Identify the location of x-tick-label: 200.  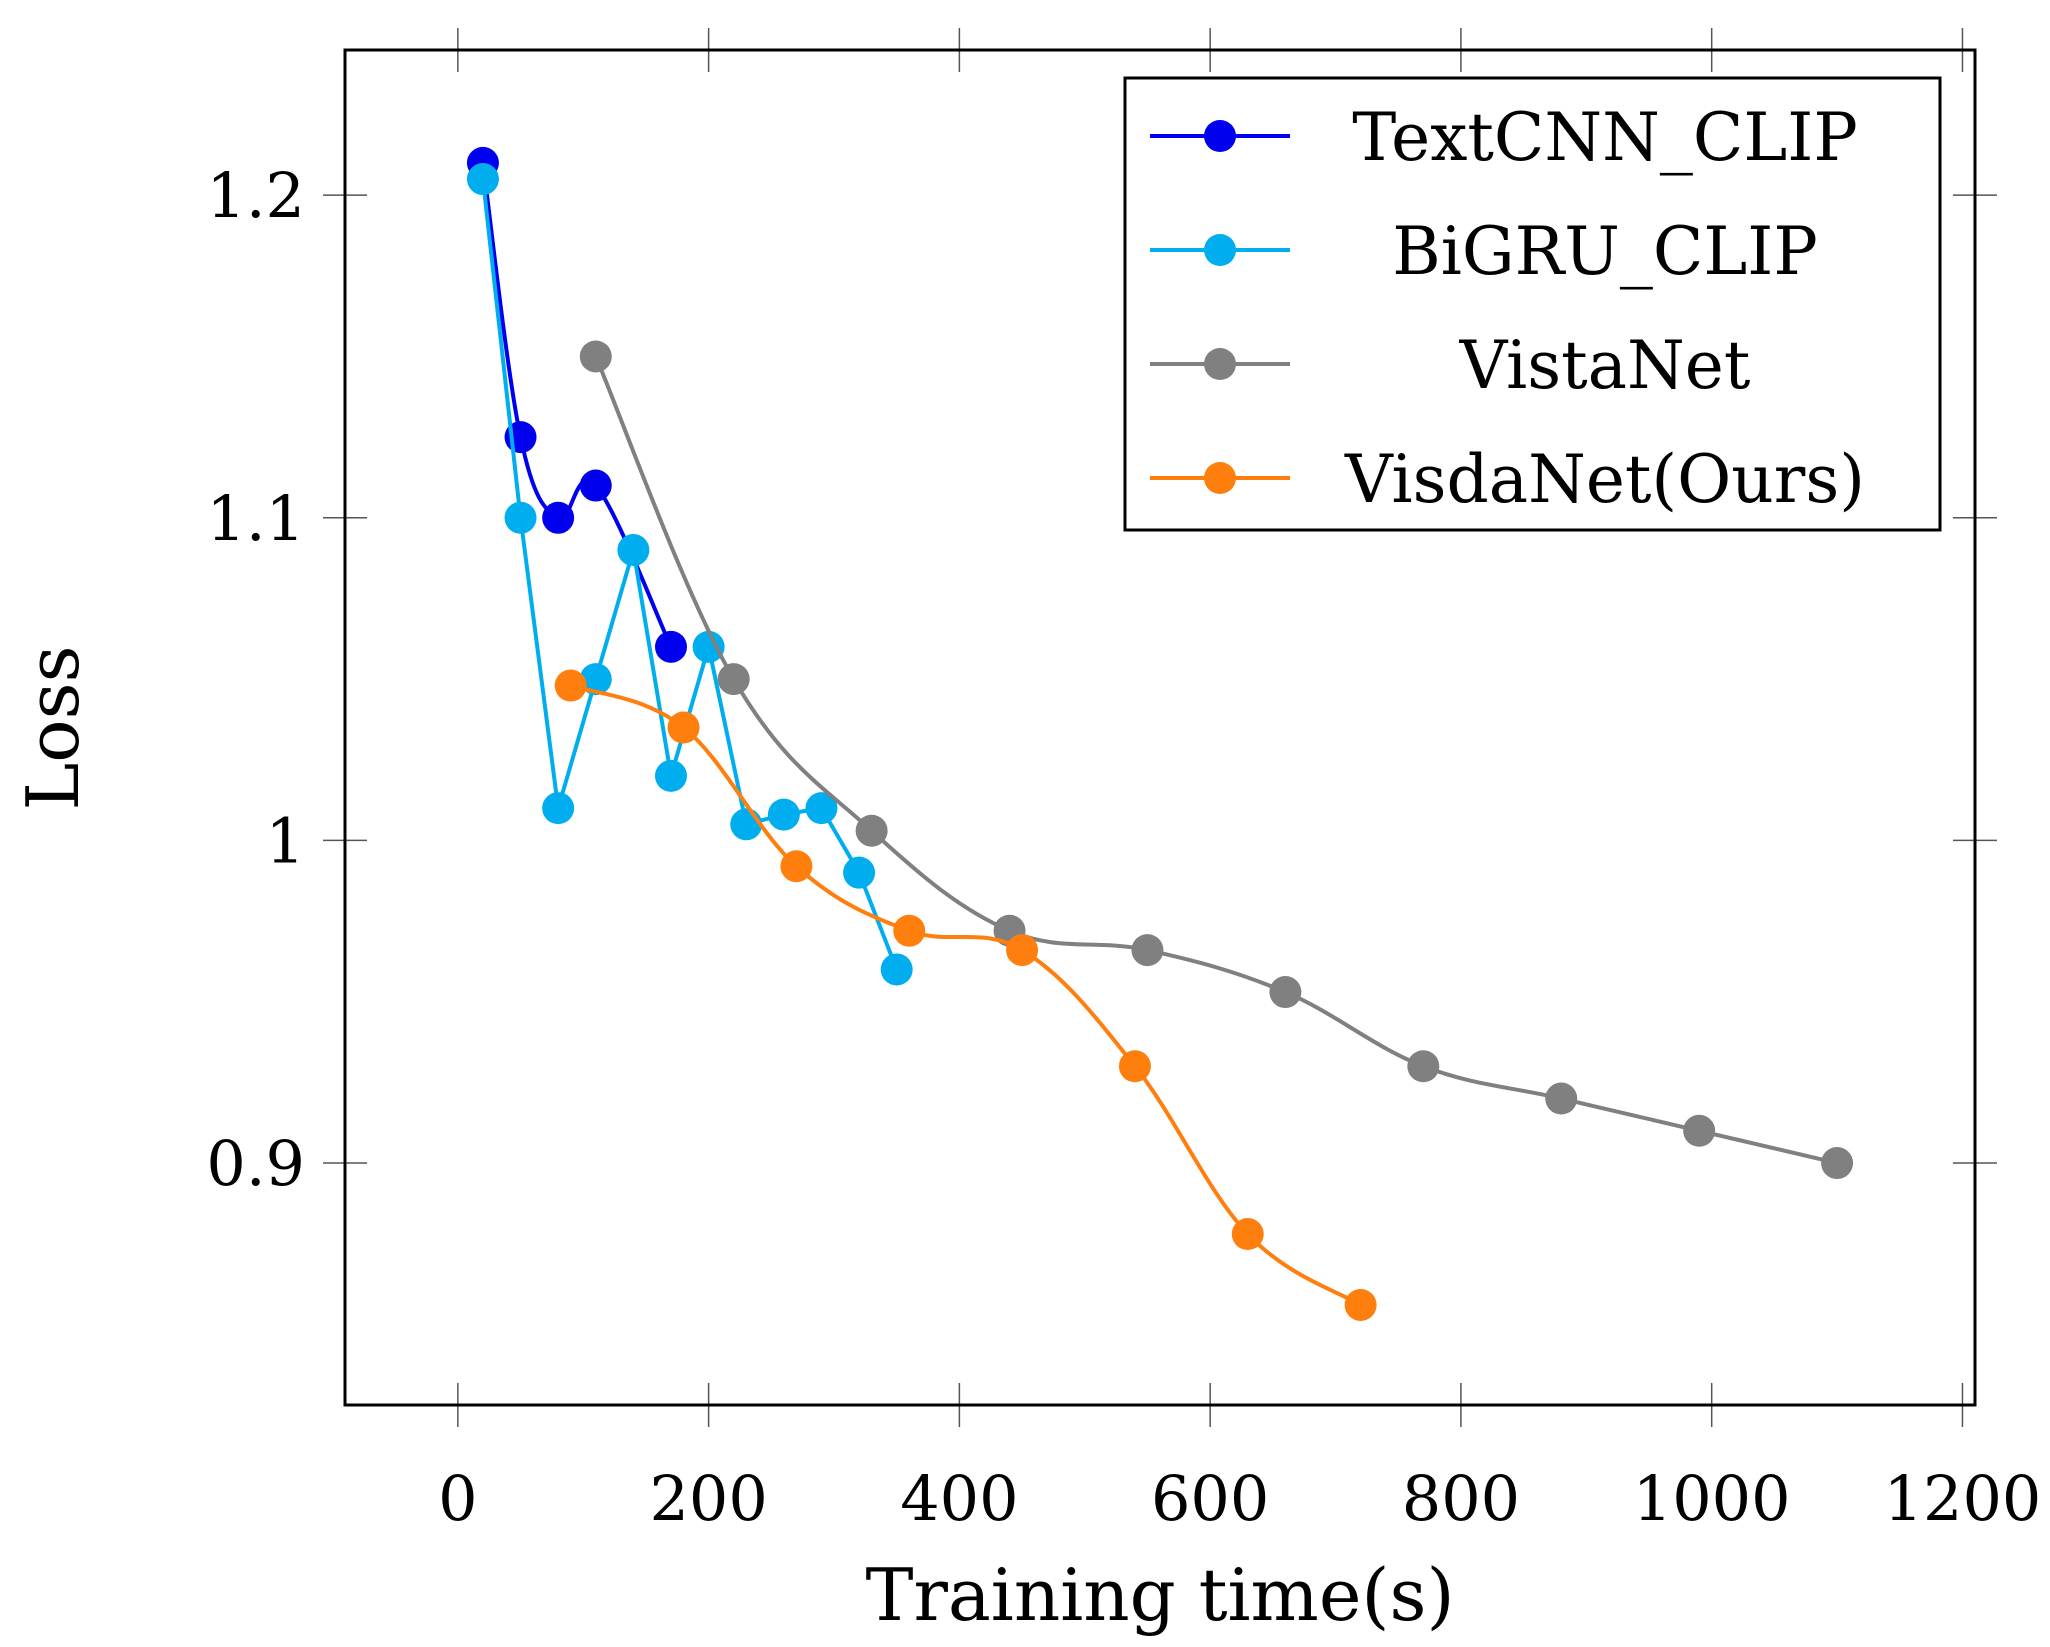
(708, 1498).